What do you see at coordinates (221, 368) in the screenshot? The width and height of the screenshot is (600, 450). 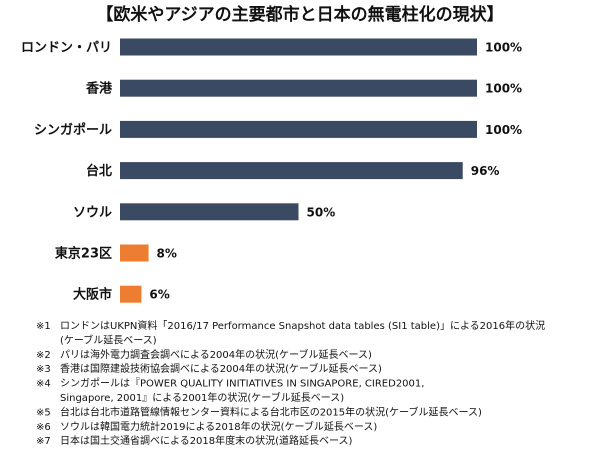 I see `footnote-text: 香港は国際建設技術協会調べによる2004年の状況(ケーブル延長ベース)` at bounding box center [221, 368].